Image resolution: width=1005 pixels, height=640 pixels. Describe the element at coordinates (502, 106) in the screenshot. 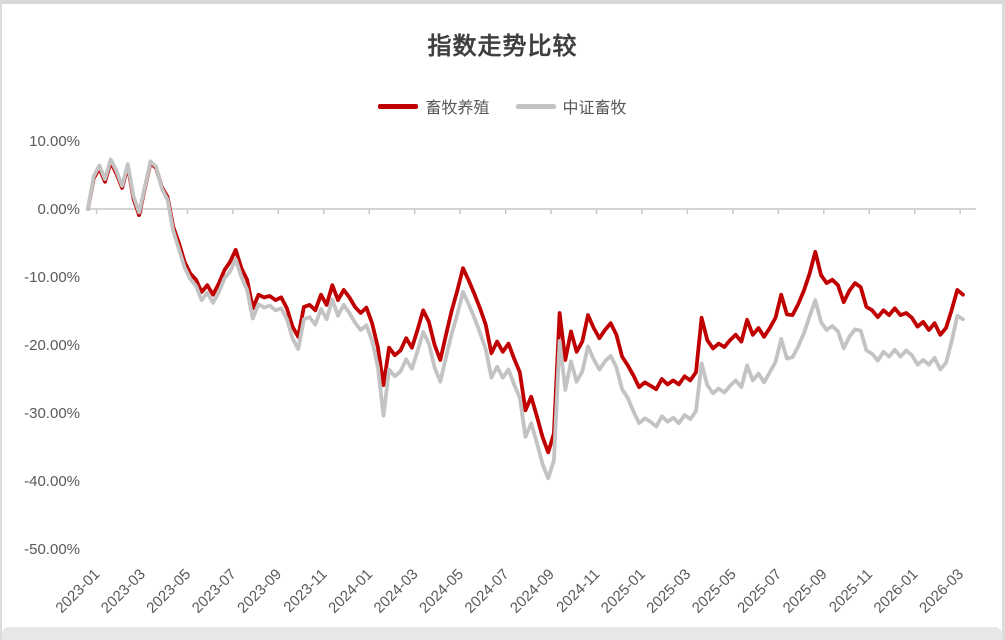

I see `chart-legend: 畜牧养殖 中证畜牧` at that location.